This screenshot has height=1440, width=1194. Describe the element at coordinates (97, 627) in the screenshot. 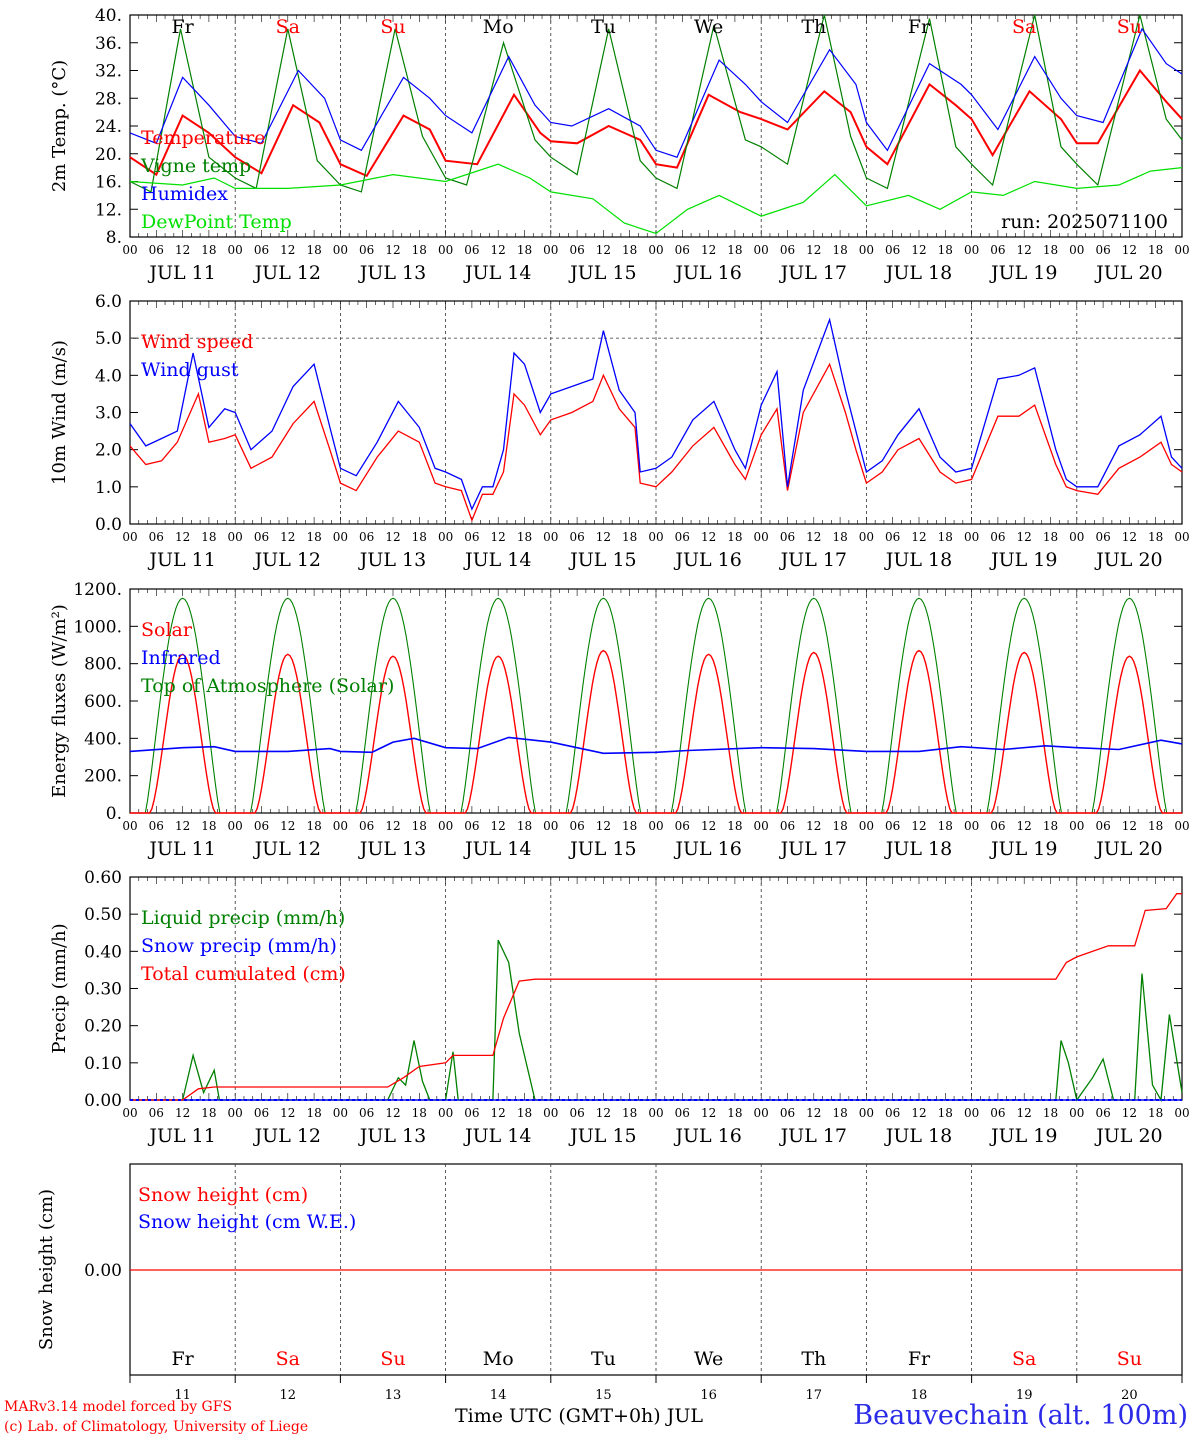

I see `y-tick-label: 1000.` at that location.